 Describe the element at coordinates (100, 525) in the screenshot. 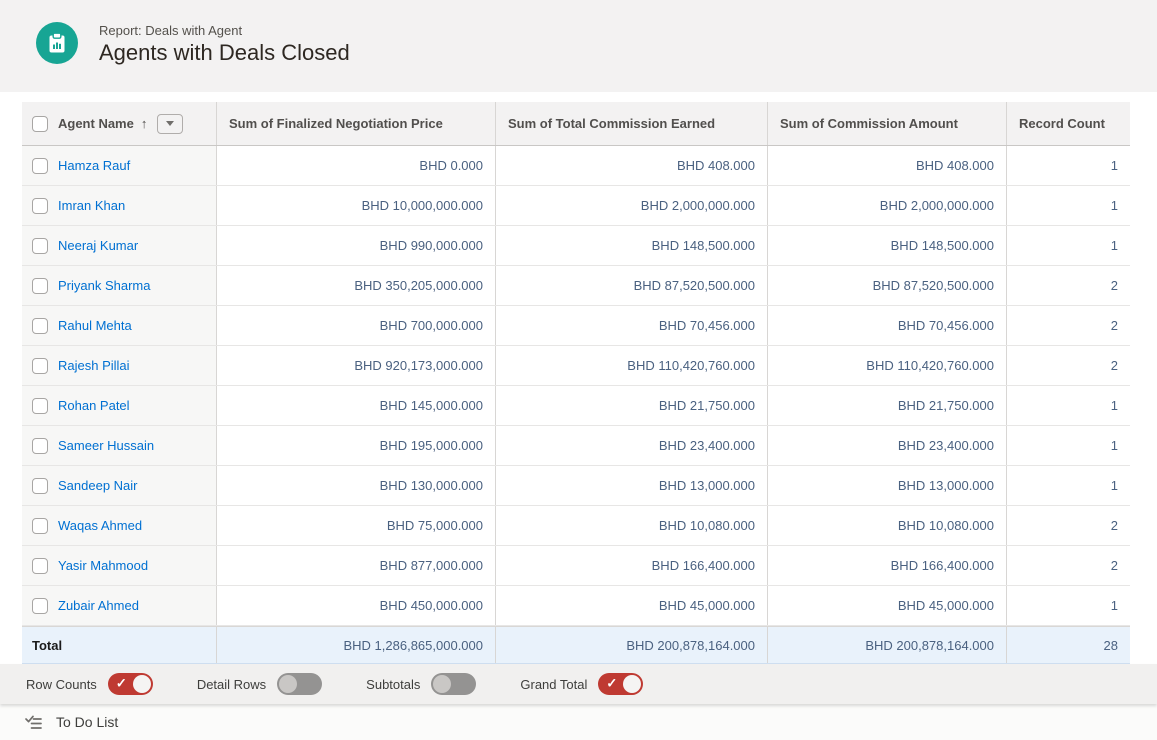

I see `agent-name-link: Waqas Ahmed` at that location.